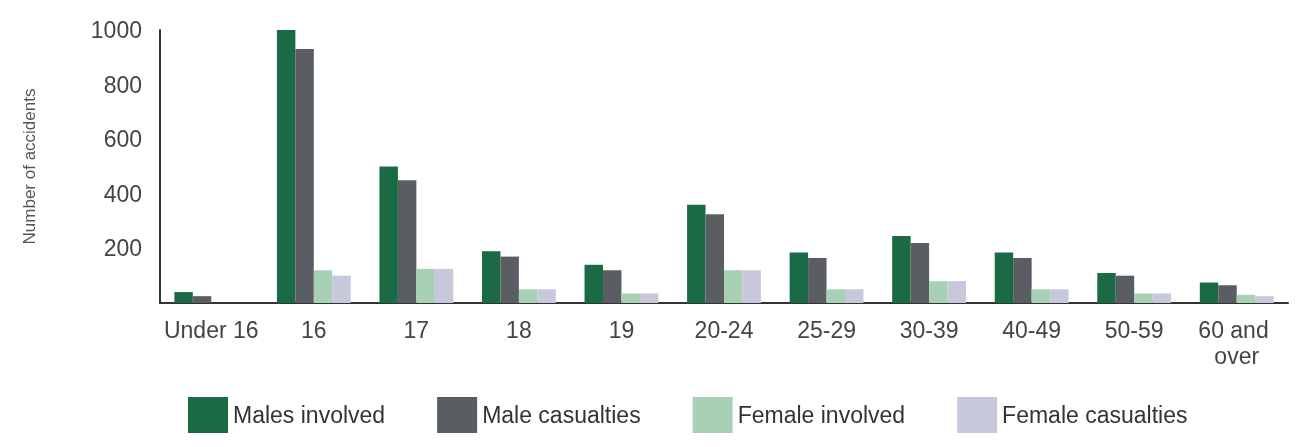 This screenshot has height=447, width=1306. I want to click on x-tick-label: 20-24, so click(724, 330).